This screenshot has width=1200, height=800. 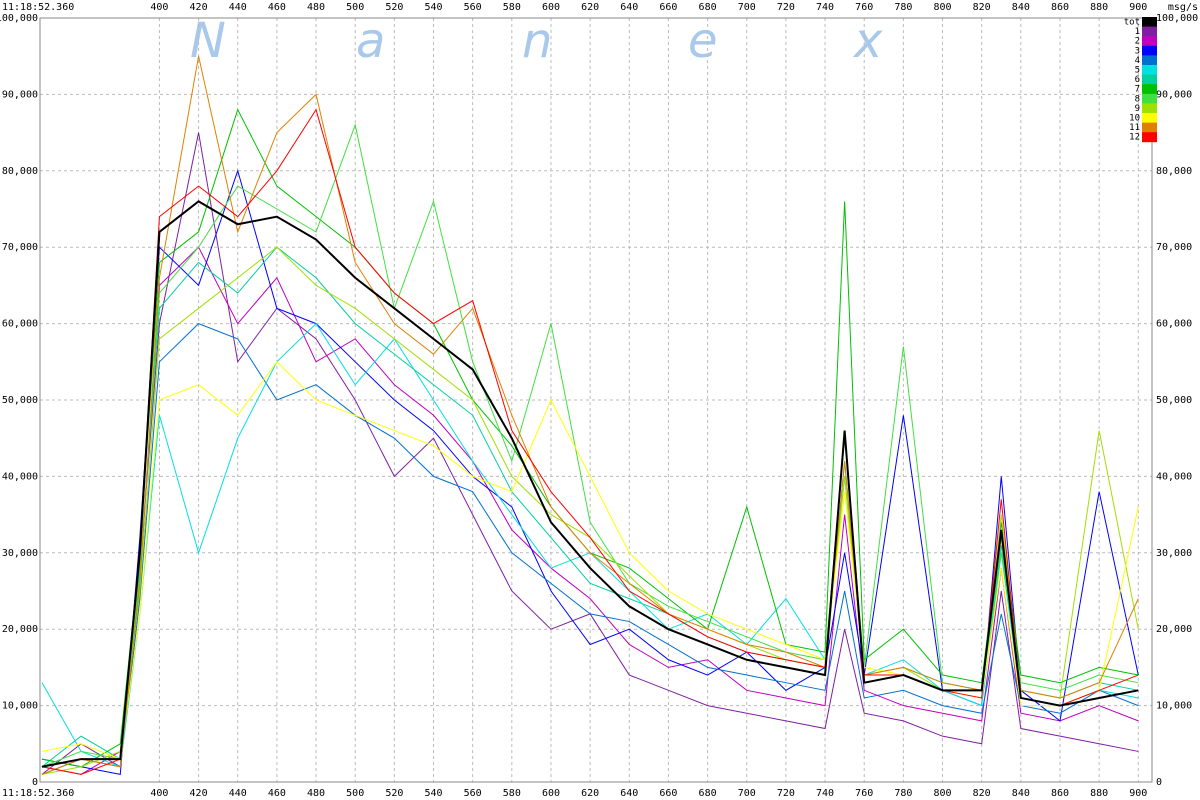 I want to click on y-tick-label-right: 70,000, so click(x=1174, y=247).